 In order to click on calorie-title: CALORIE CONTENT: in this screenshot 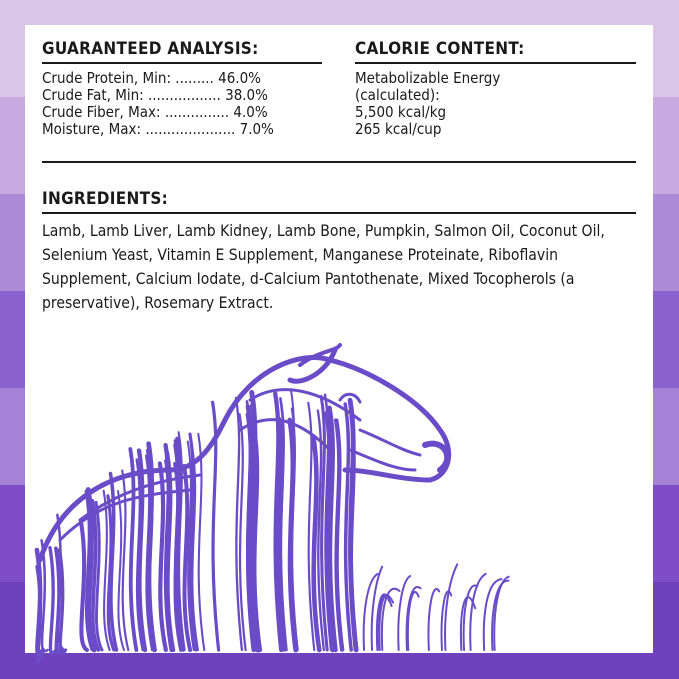, I will do `click(495, 51)`.